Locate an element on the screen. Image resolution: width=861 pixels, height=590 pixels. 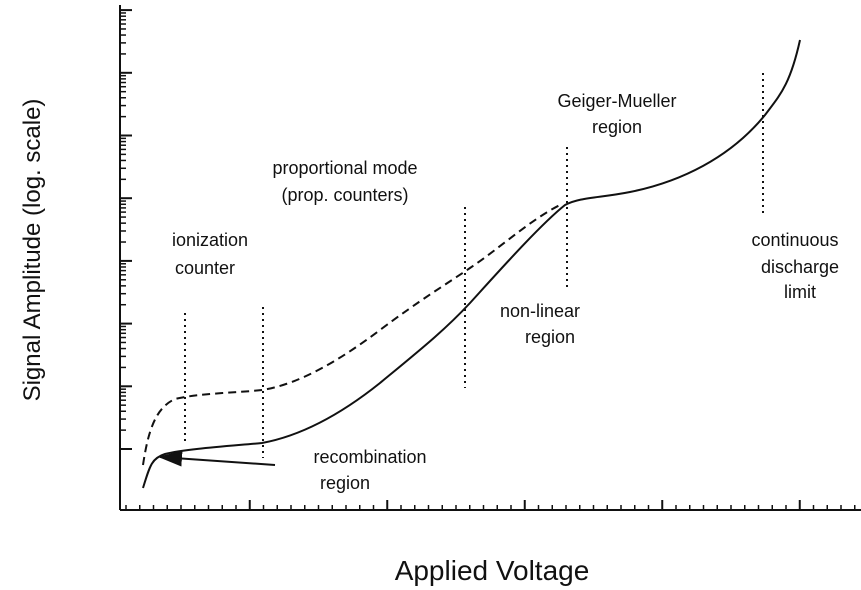
region-label: limit is located at coordinates (800, 292).